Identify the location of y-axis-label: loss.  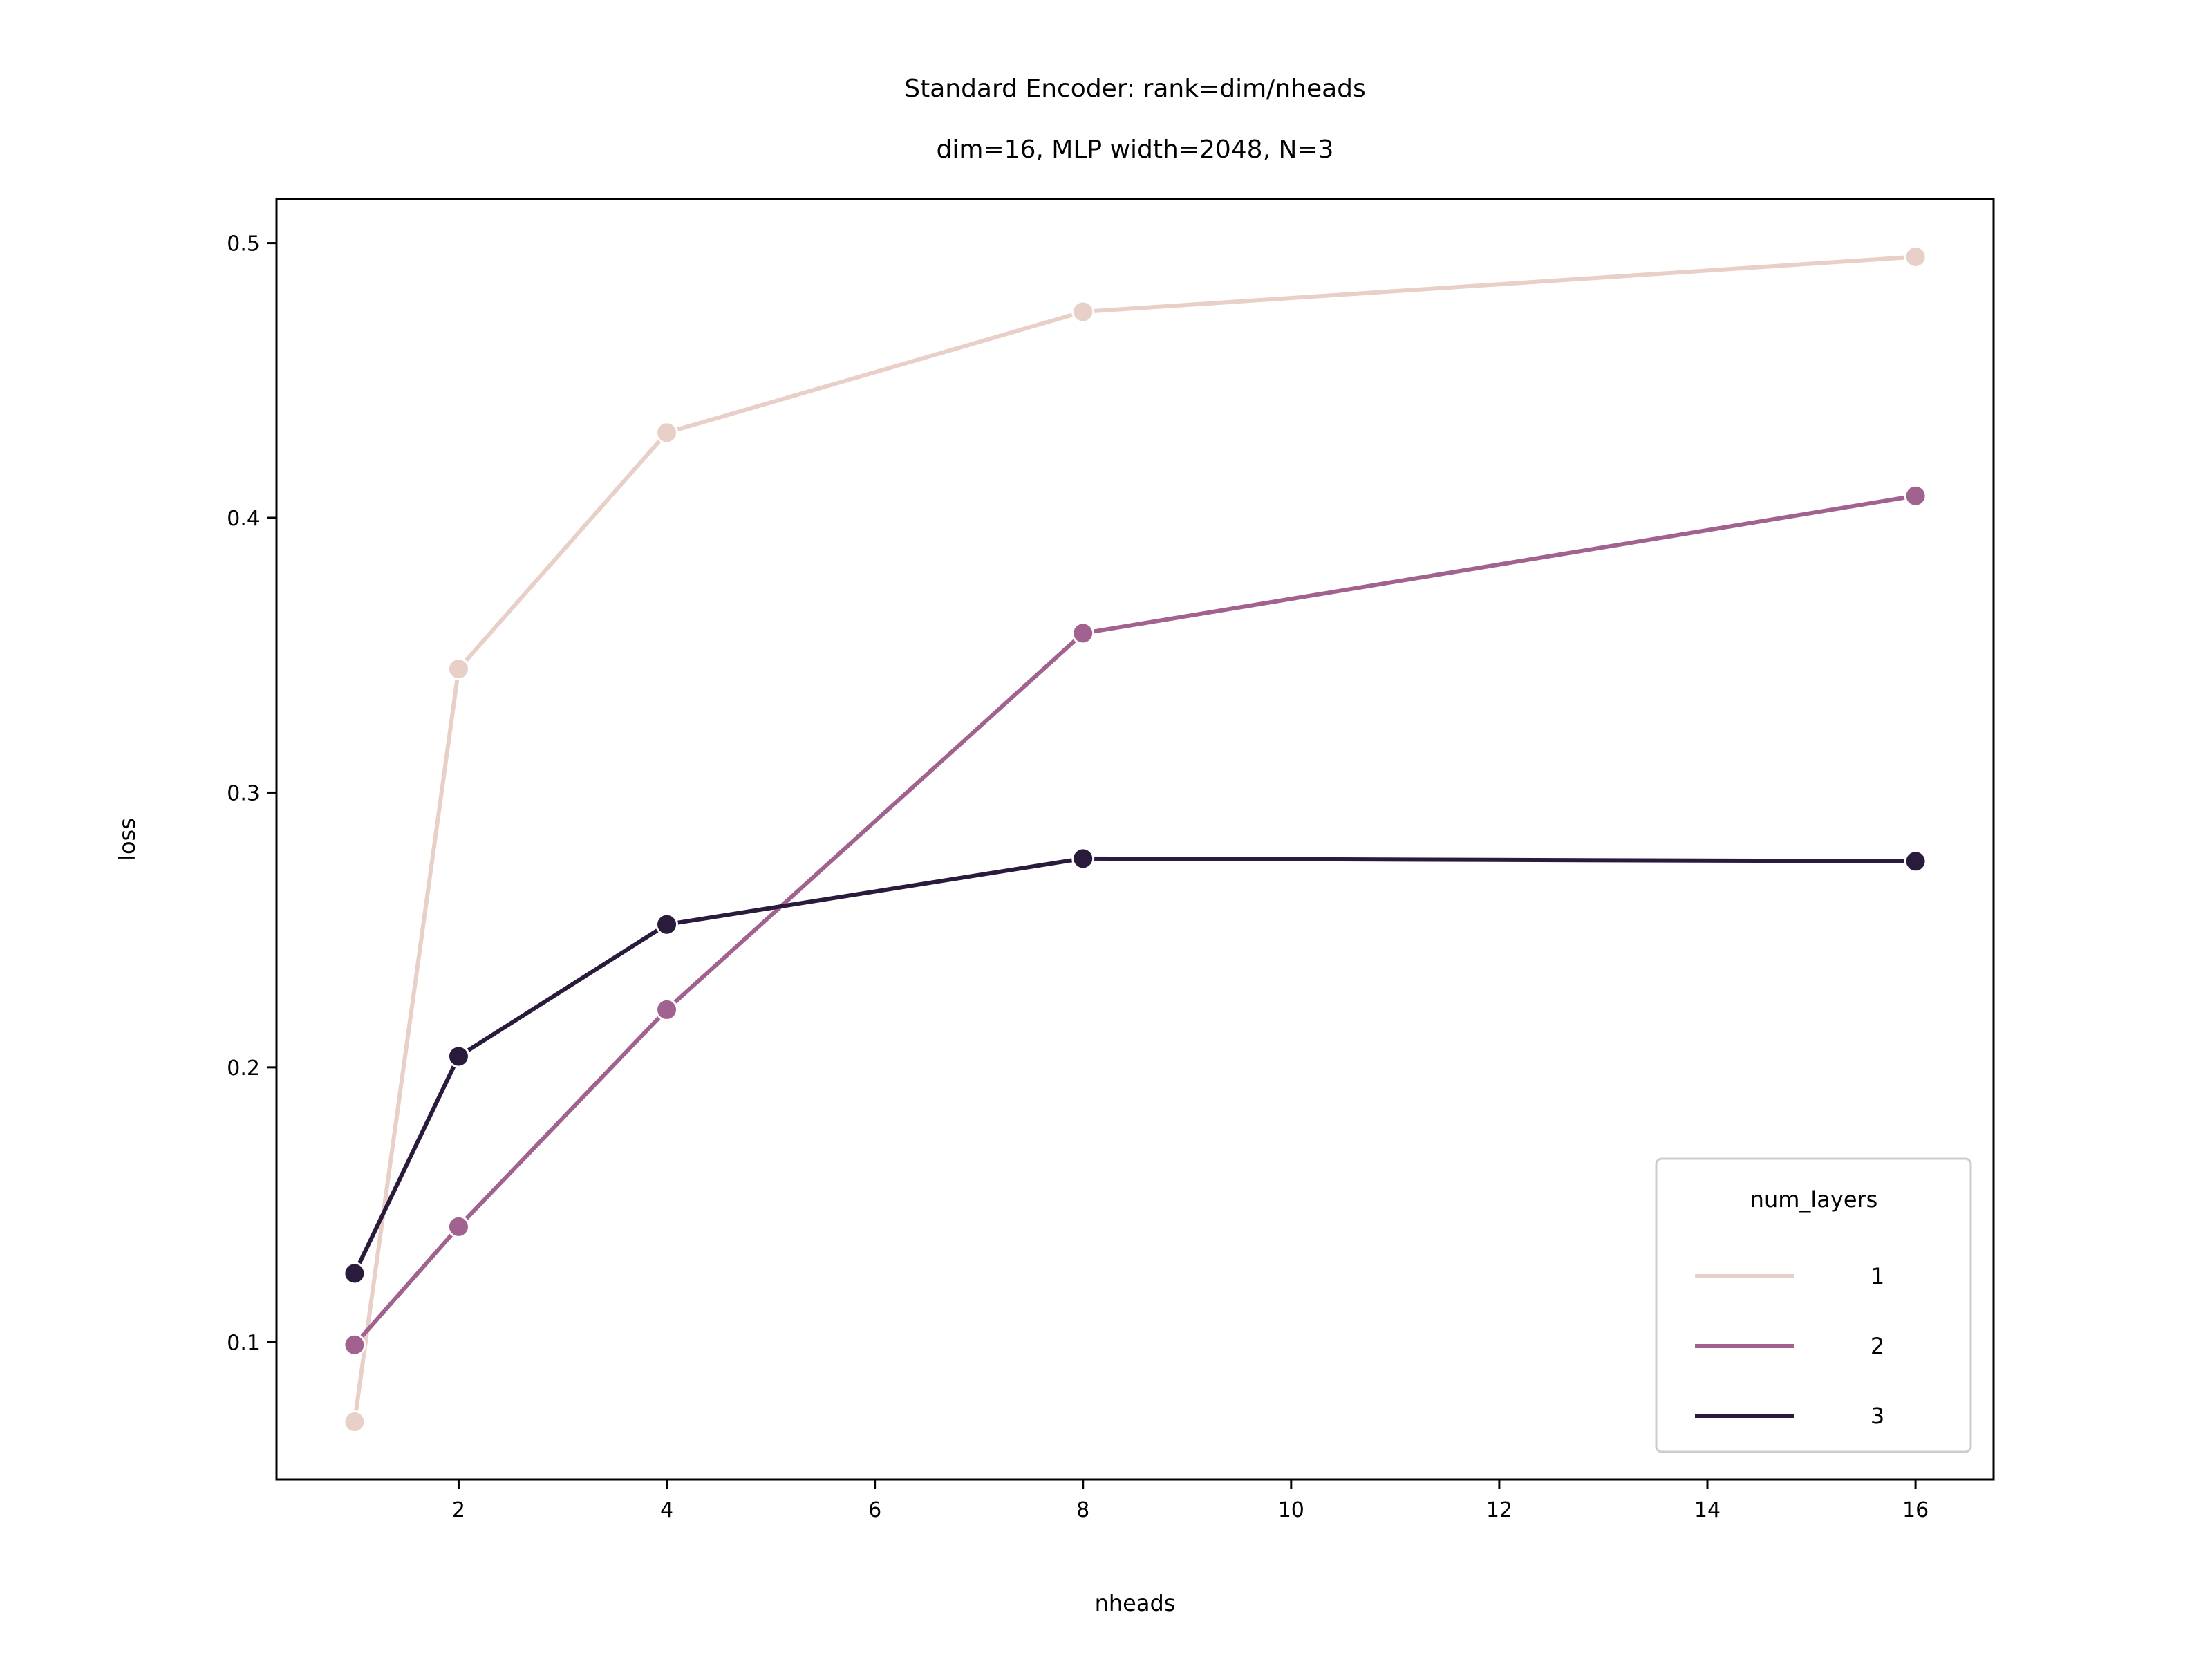
(127, 840).